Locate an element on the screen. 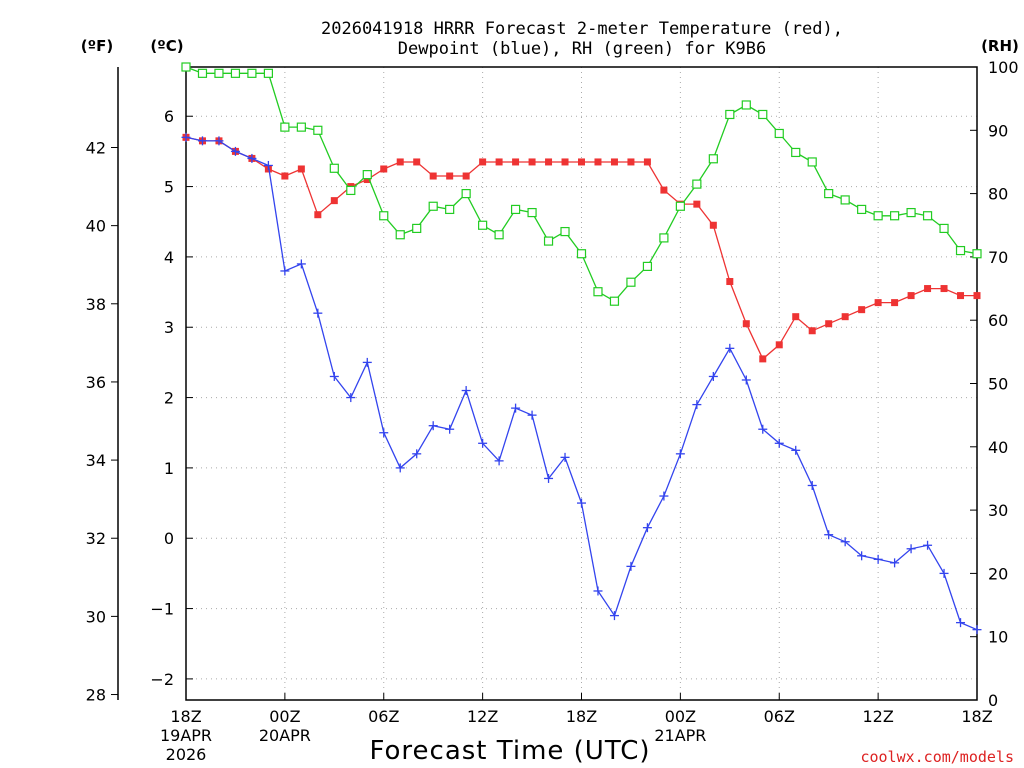 This screenshot has height=768, width=1024. fahrenheit-tick-label: 34 is located at coordinates (96, 460).